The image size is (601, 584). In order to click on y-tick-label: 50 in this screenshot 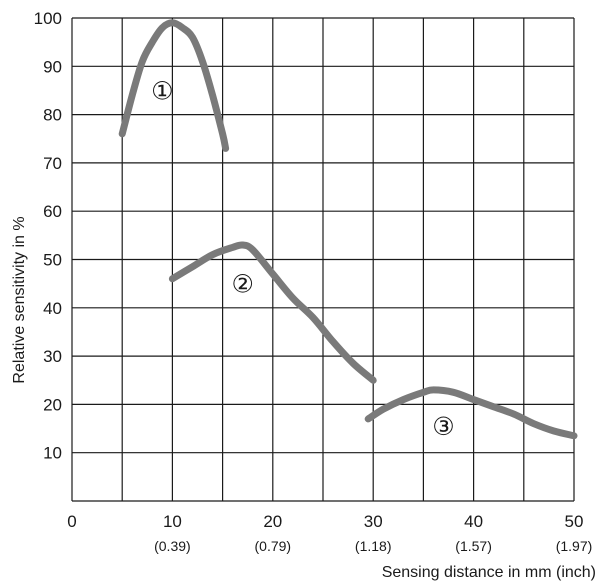, I will do `click(52, 260)`.